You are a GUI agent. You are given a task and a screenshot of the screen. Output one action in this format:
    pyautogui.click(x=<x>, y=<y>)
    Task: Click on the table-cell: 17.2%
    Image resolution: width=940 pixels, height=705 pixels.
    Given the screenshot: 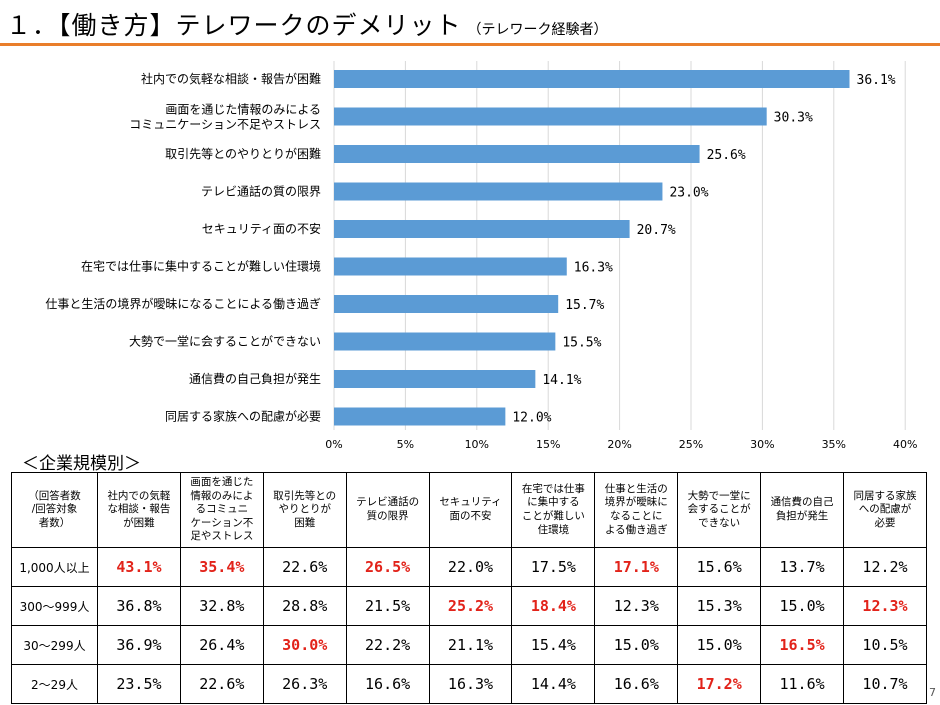 What is the action you would take?
    pyautogui.click(x=719, y=684)
    